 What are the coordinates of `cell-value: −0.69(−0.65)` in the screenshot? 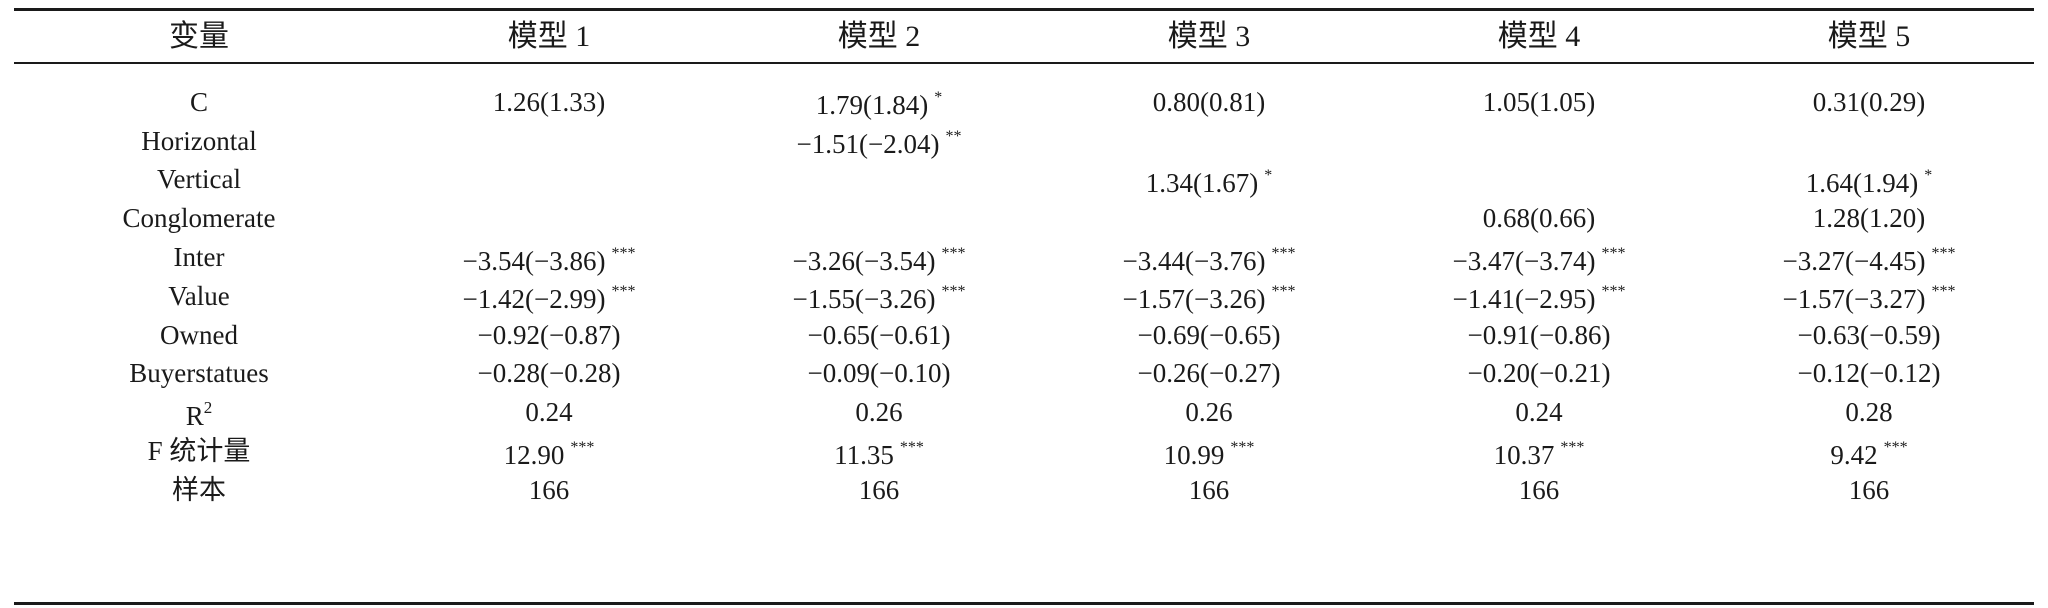 It's located at (1209, 334).